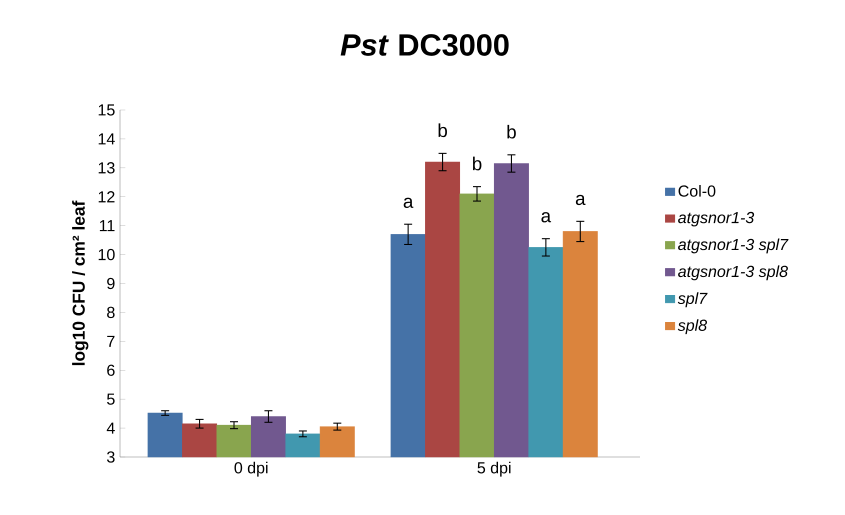 This screenshot has height=515, width=845. What do you see at coordinates (111, 370) in the screenshot?
I see `y-tick-label: 6` at bounding box center [111, 370].